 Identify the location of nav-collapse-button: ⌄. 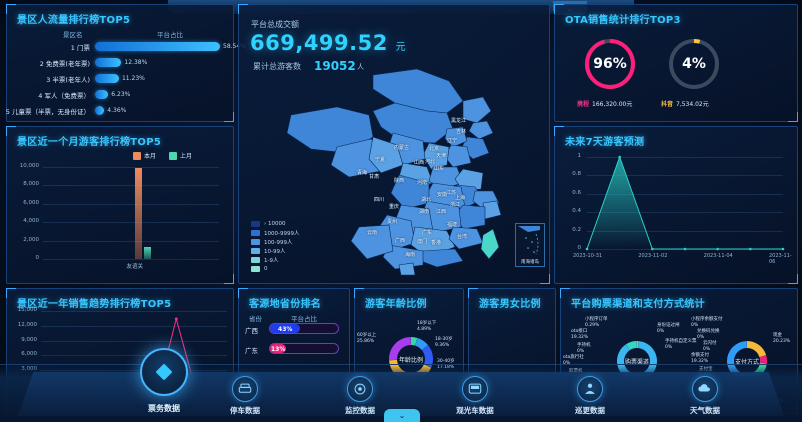
(402, 415).